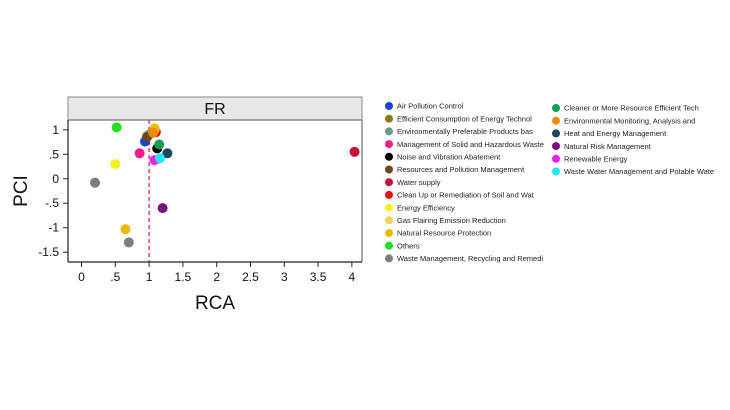  What do you see at coordinates (52, 203) in the screenshot?
I see `y-tick-label: -.5` at bounding box center [52, 203].